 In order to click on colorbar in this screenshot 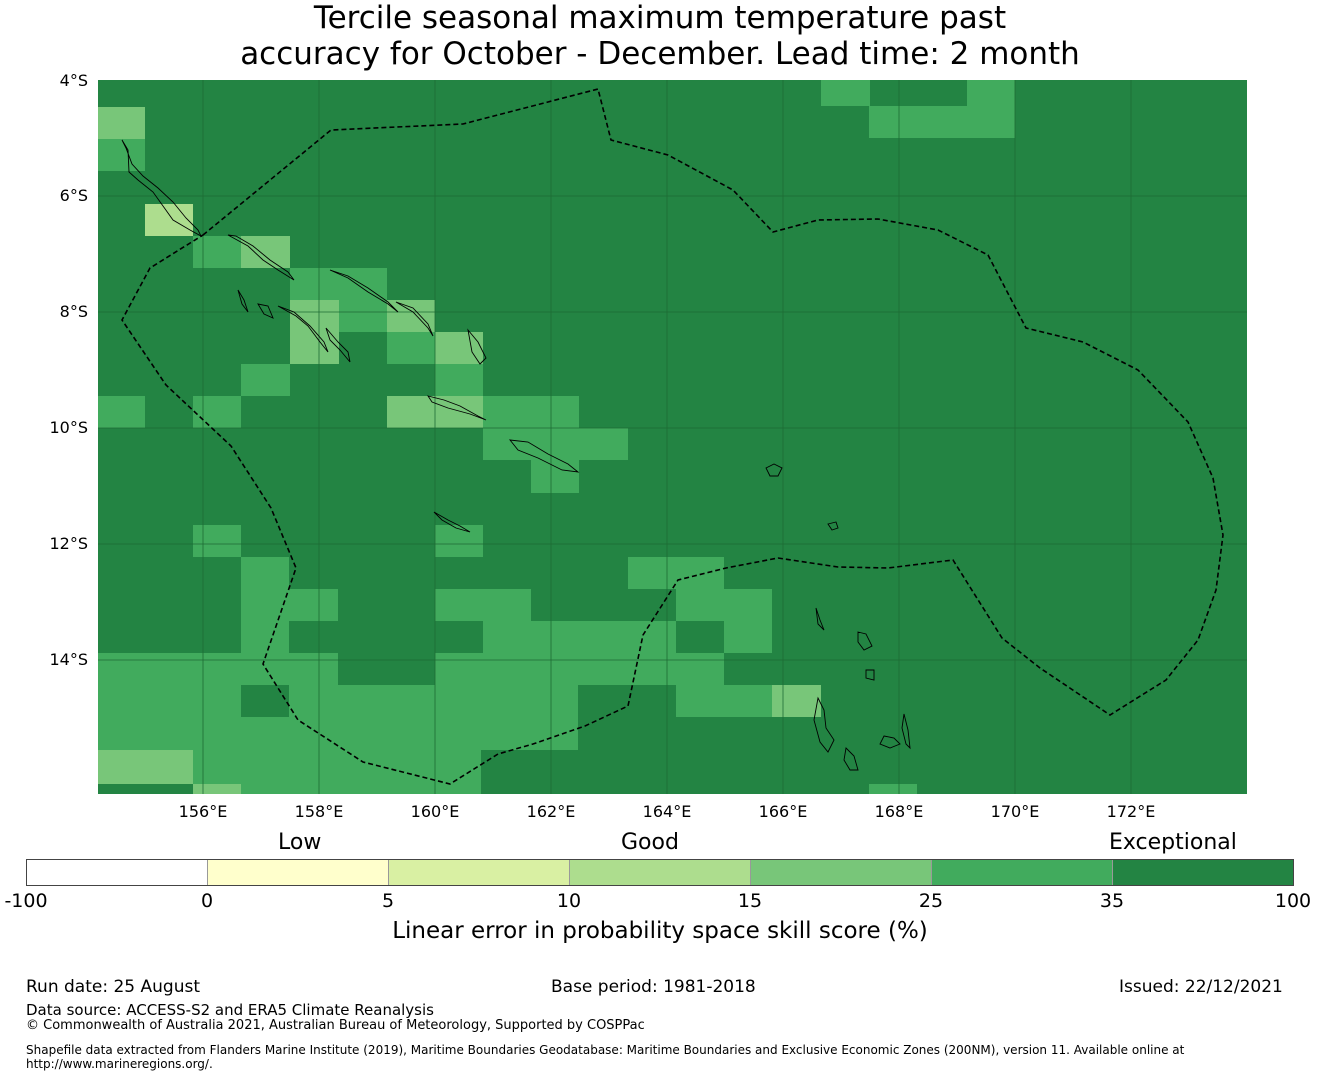, I will do `click(660, 872)`.